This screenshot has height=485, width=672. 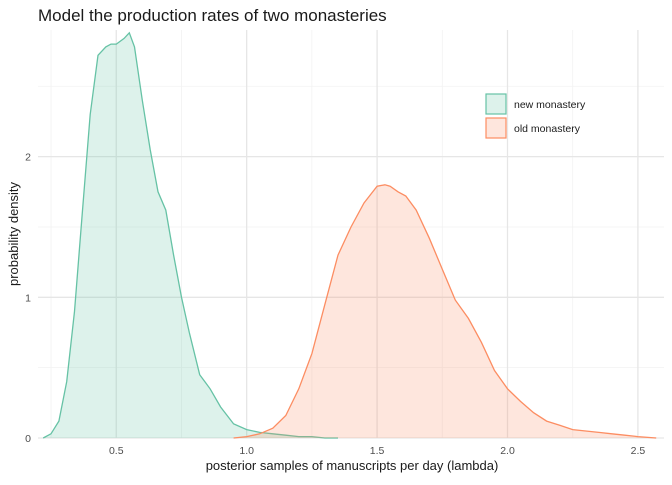 I want to click on y-axis-label: probability density, so click(x=13, y=233).